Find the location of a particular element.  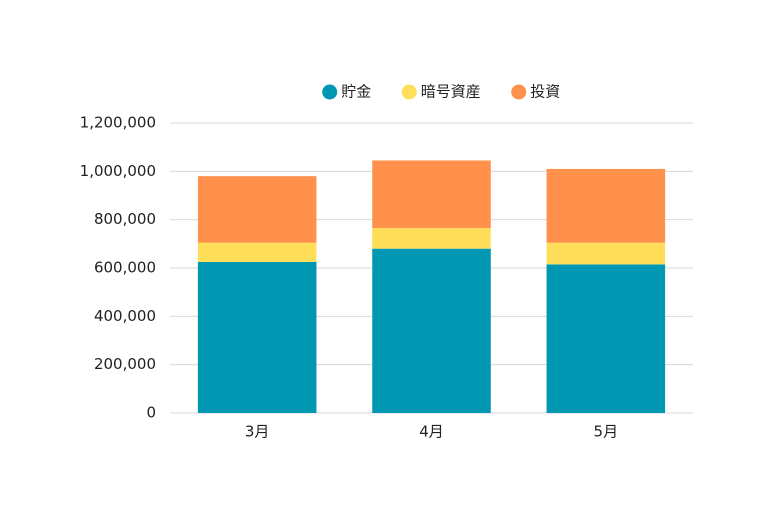

y-tick-label: 0 is located at coordinates (151, 413).